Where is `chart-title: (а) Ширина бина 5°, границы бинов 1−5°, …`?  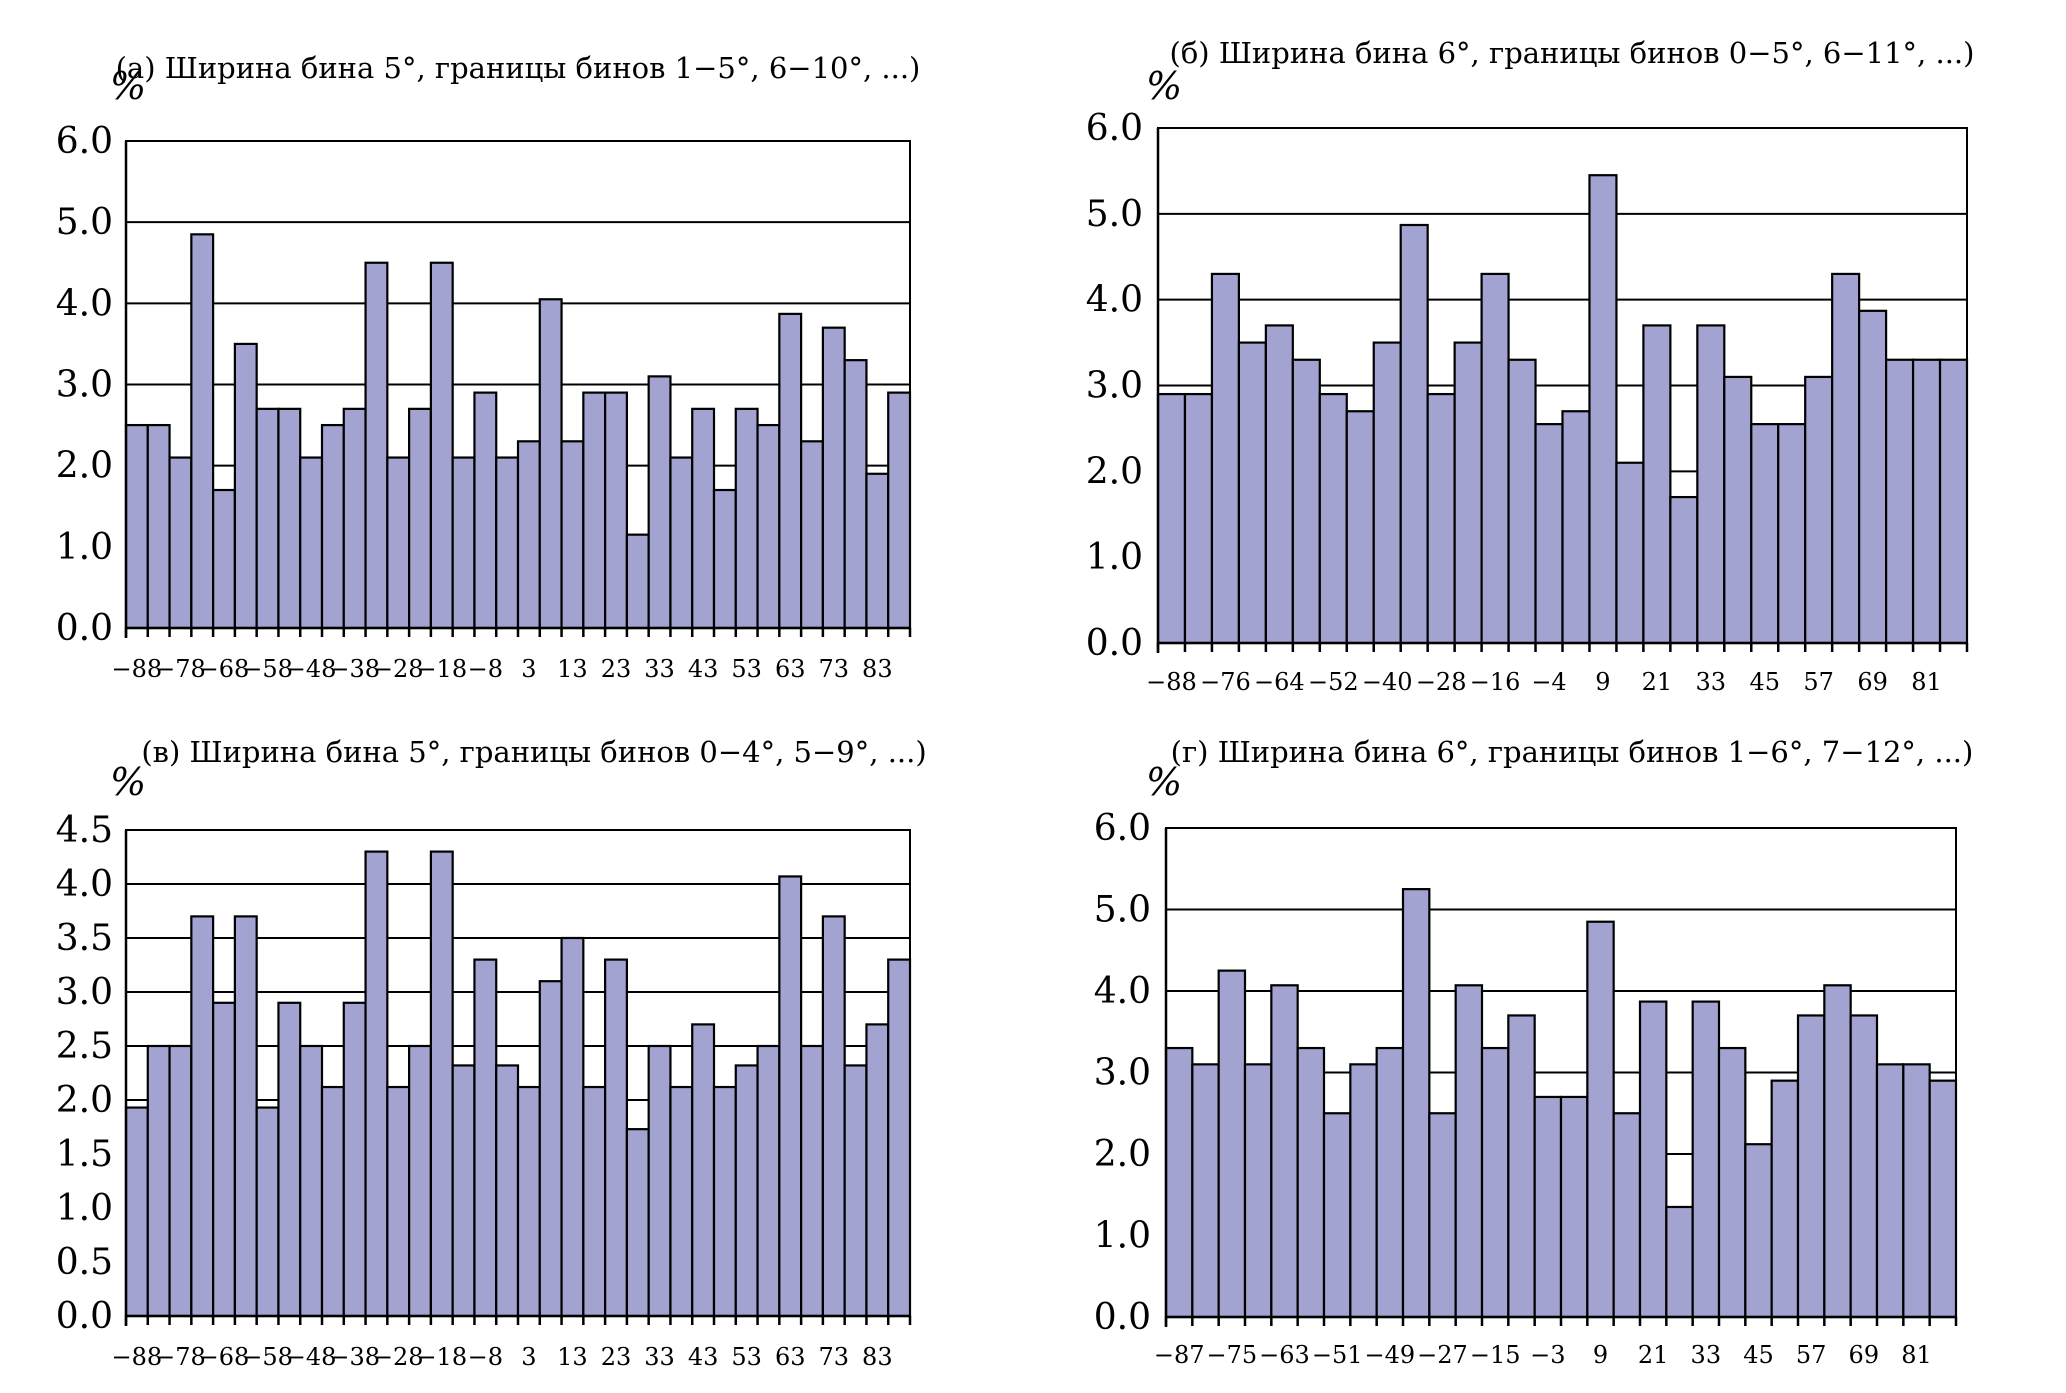
chart-title: (а) Ширина бина 5°, границы бинов 1−5°, … is located at coordinates (518, 68).